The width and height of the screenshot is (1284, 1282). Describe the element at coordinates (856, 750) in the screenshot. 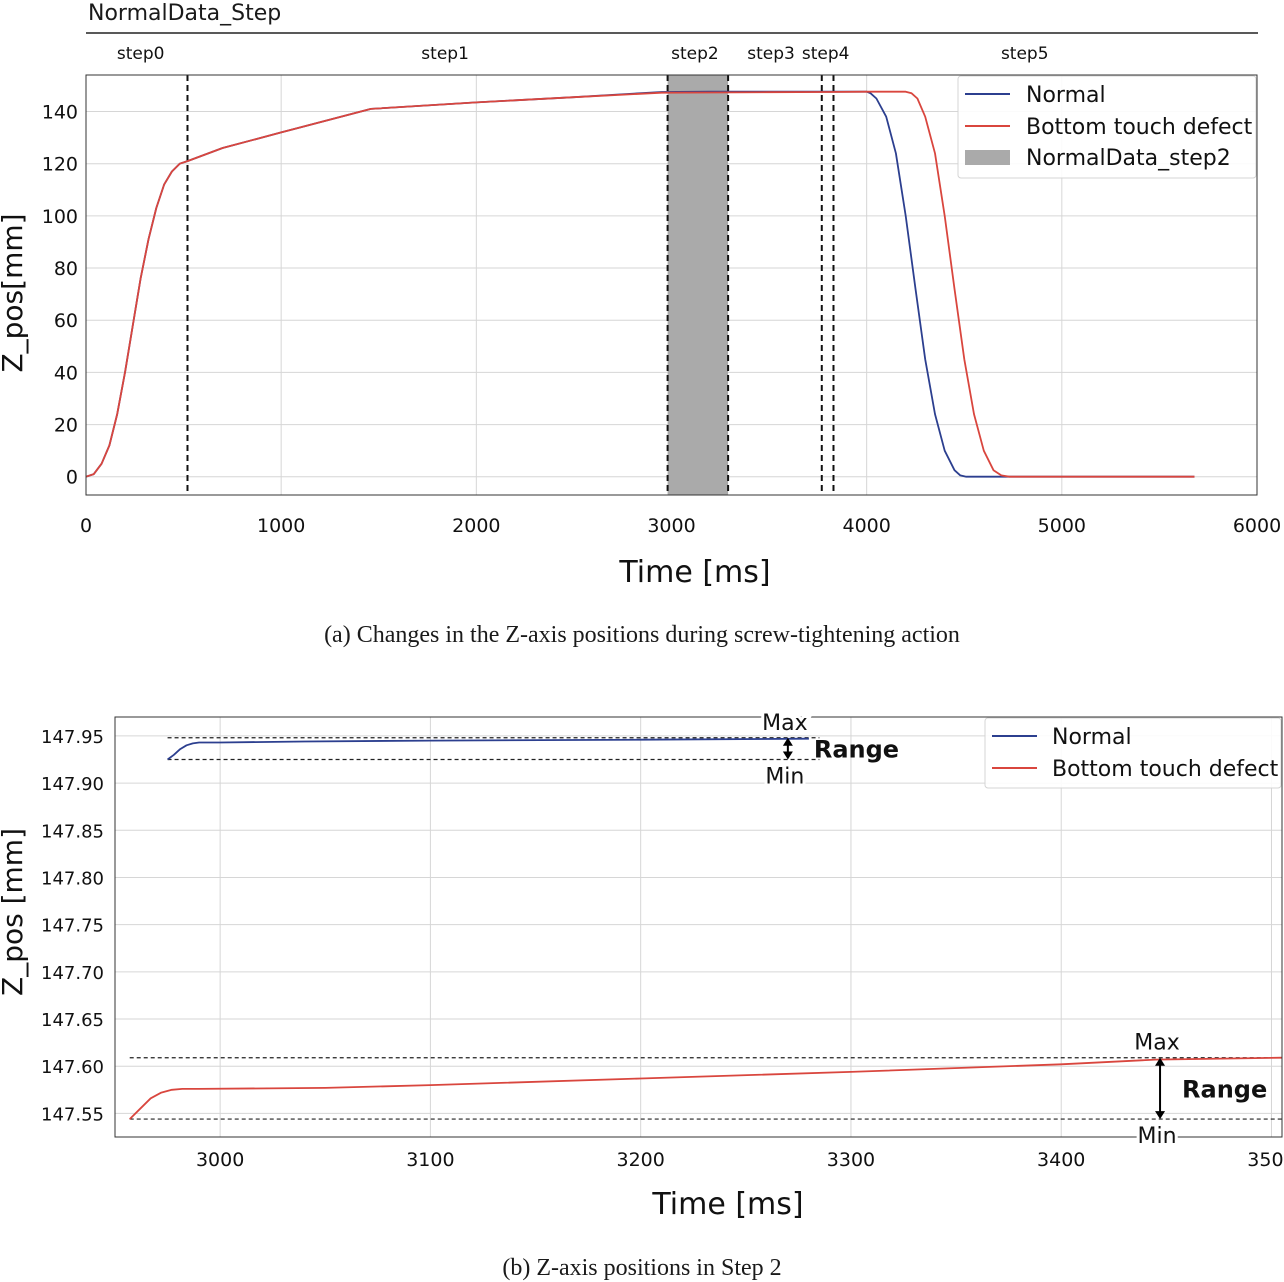

I see `chart-b-normal-range-label: Range` at that location.